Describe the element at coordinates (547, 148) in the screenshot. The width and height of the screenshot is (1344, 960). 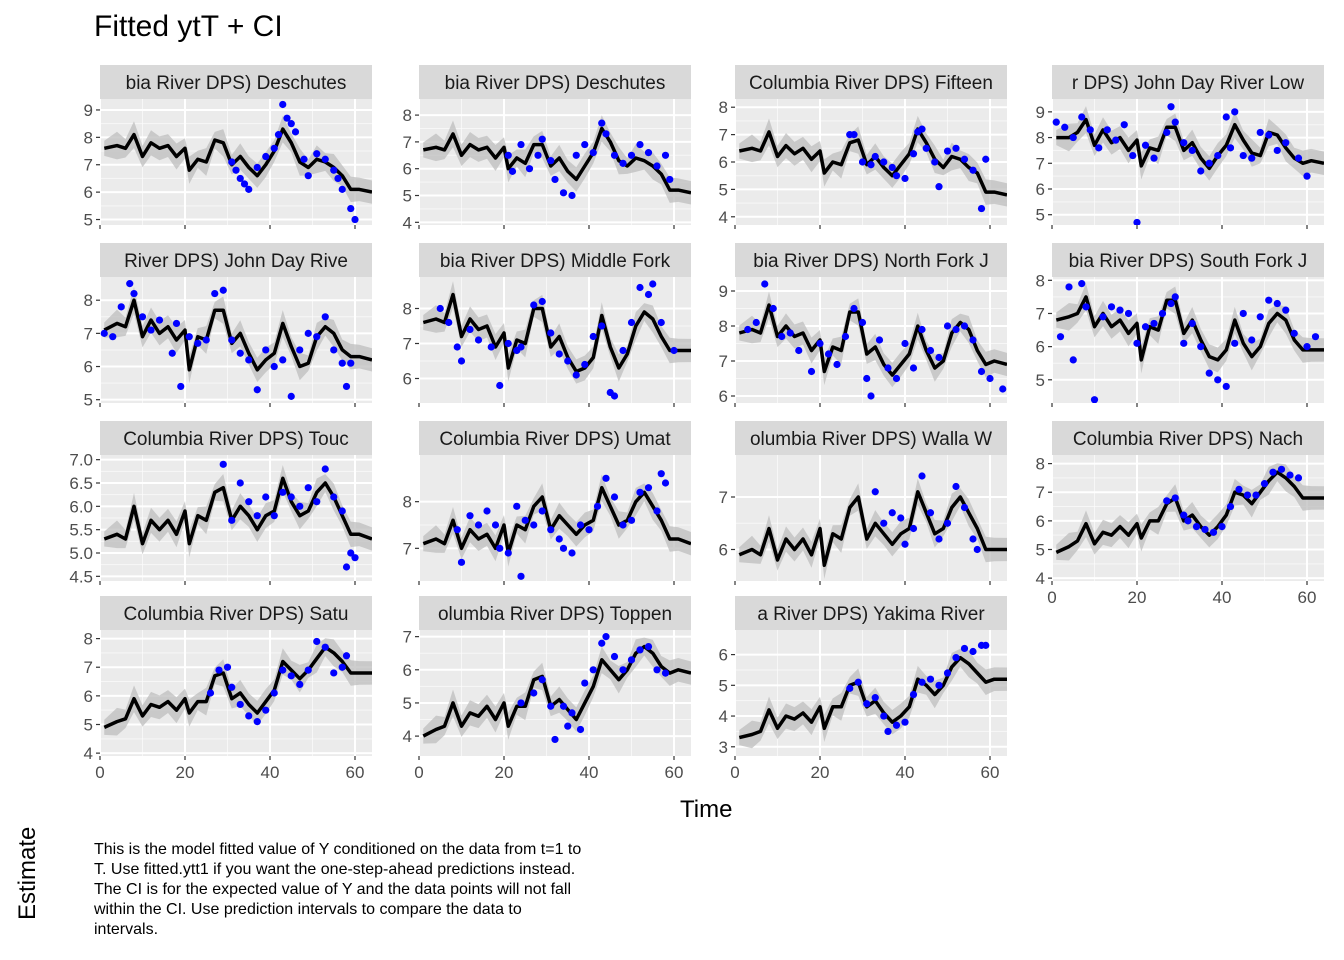
I see `facet-panel: bia River DPS) Deschutes 4 5 6 7 8` at that location.